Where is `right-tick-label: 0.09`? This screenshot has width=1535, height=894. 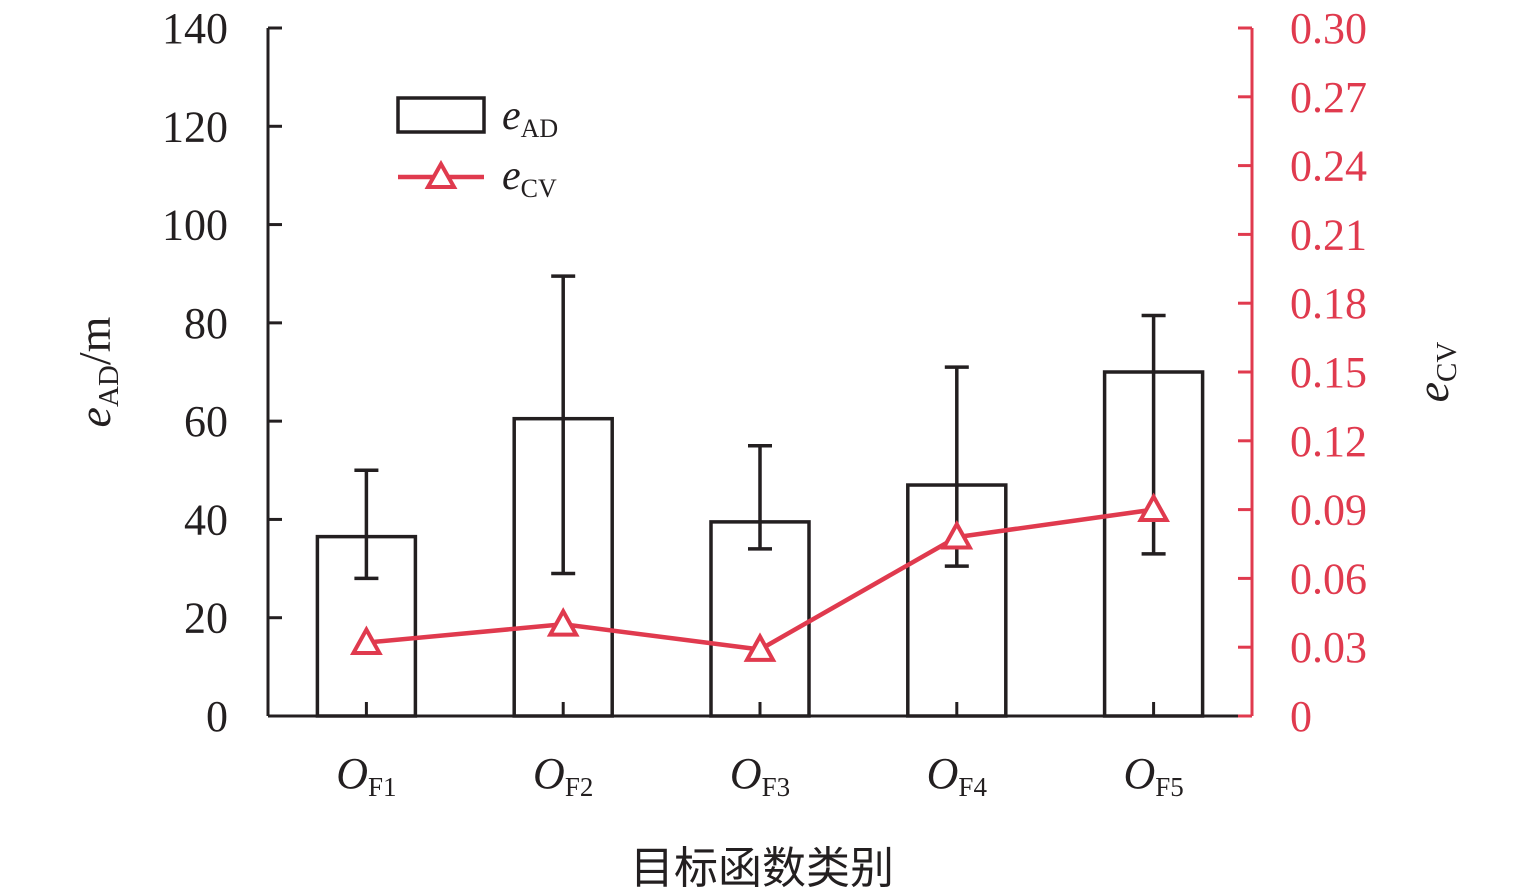
right-tick-label: 0.09 is located at coordinates (1328, 510).